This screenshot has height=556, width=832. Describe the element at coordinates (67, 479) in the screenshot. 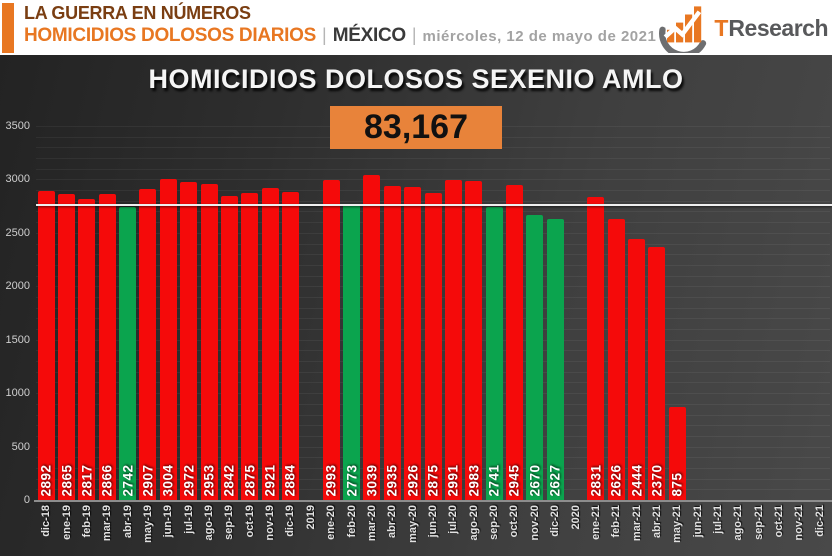

I see `bar-value-label: 2865` at that location.